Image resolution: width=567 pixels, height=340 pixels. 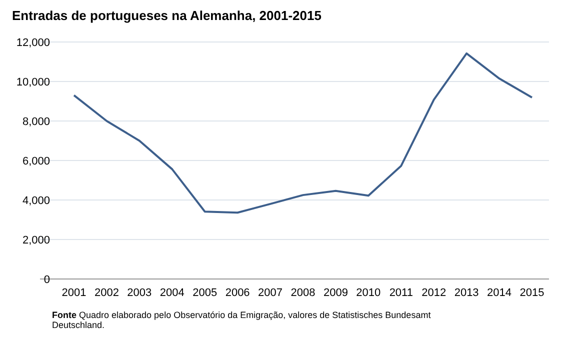 I want to click on chart-title: Entradas de portugueses na Alemanha, 2001-2015, so click(x=167, y=15).